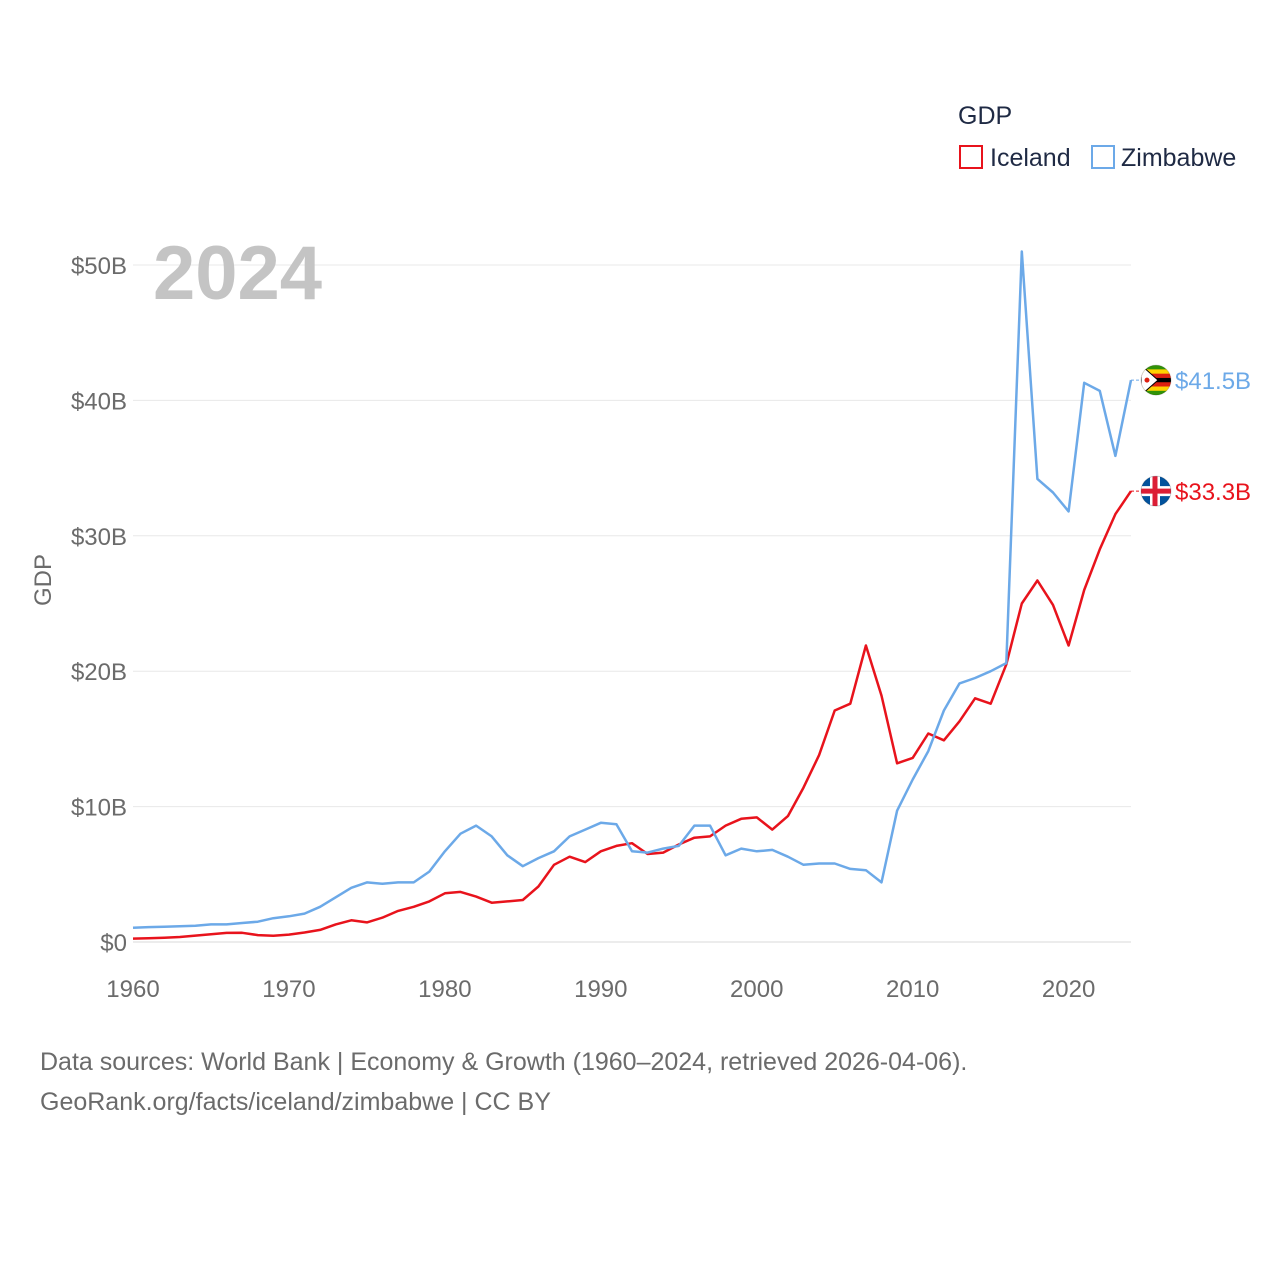 This screenshot has width=1280, height=1280. What do you see at coordinates (99, 808) in the screenshot?
I see `y-tick-label: $10B` at bounding box center [99, 808].